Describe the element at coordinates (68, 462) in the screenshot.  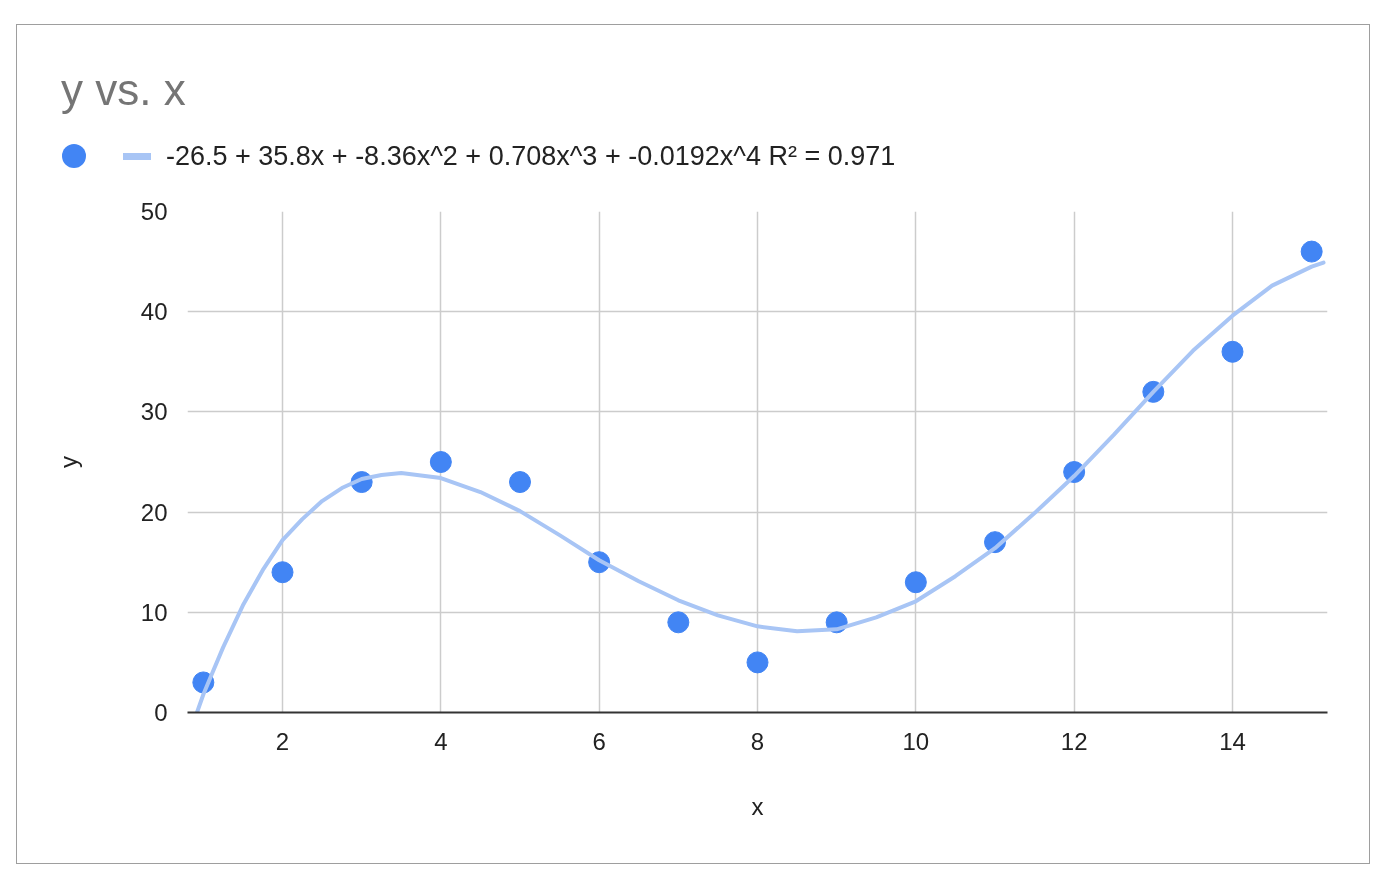
I see `y-axis-title: y` at that location.